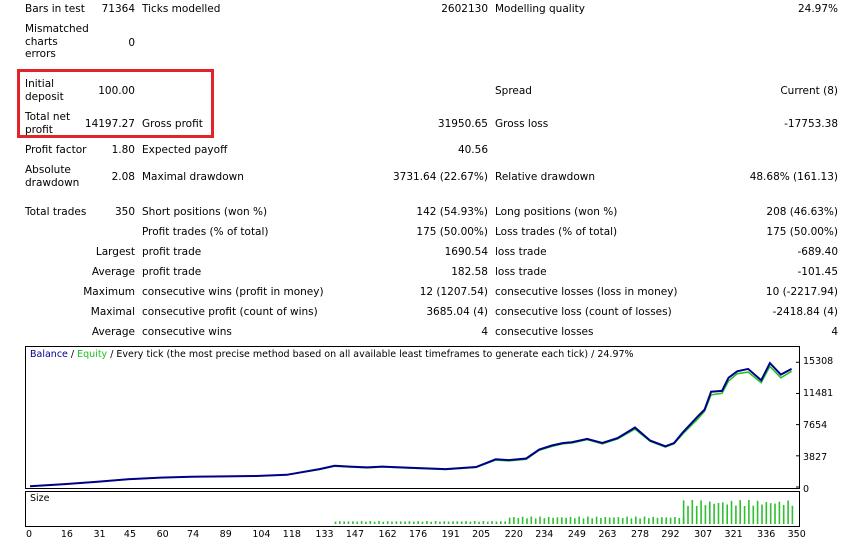  I want to click on x-tick-label: 16, so click(66, 534).